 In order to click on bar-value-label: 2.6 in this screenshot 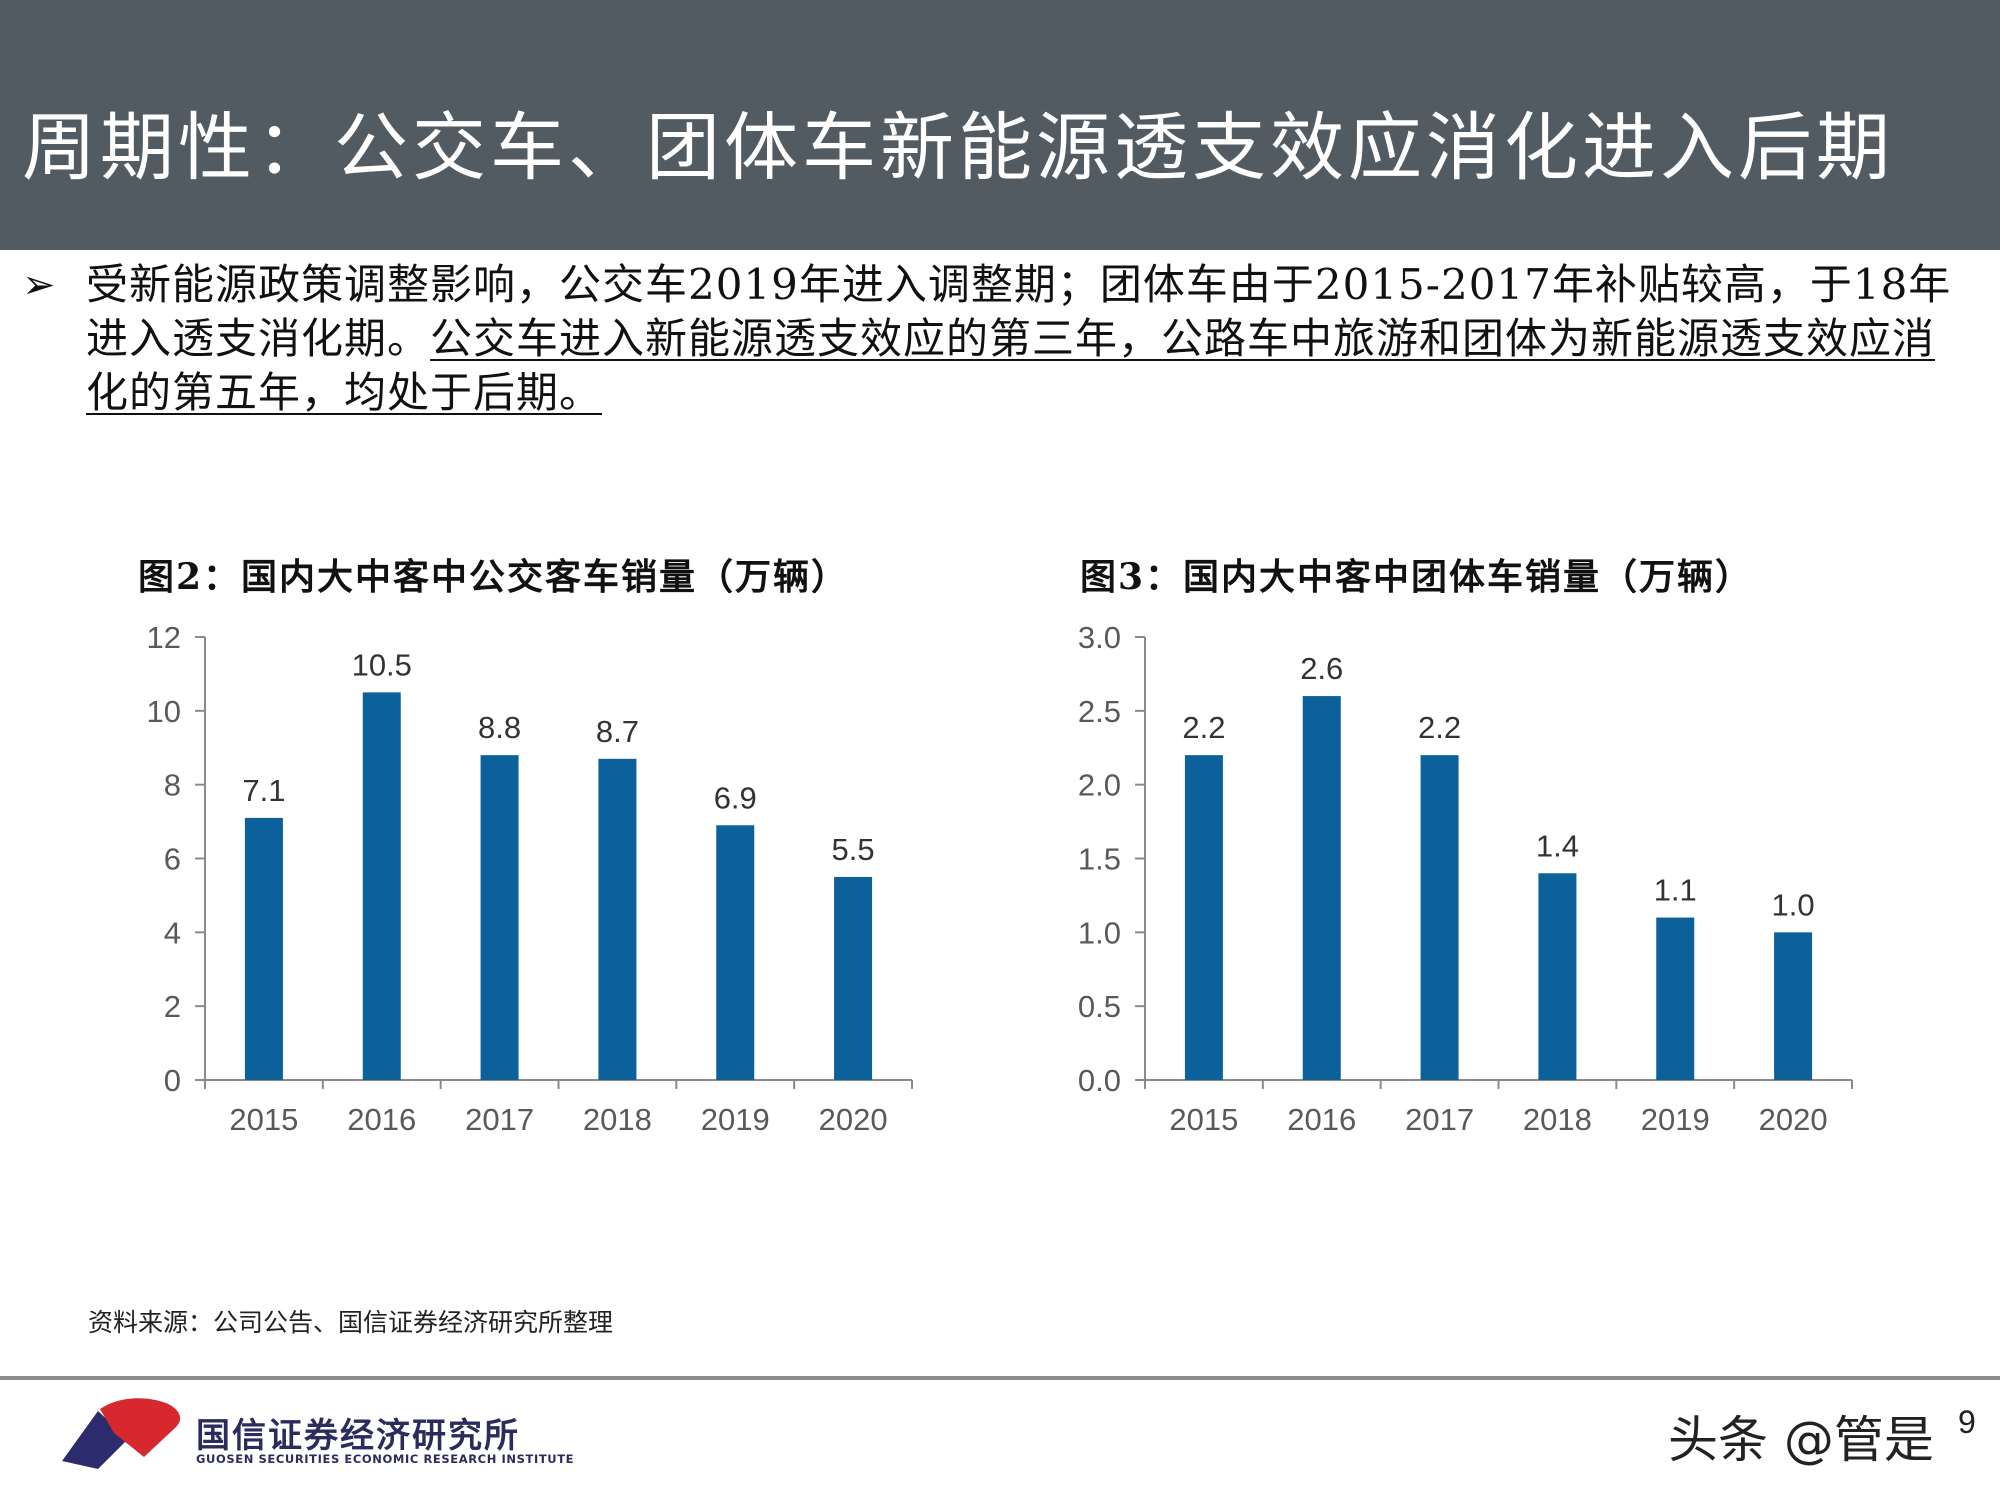, I will do `click(1321, 668)`.